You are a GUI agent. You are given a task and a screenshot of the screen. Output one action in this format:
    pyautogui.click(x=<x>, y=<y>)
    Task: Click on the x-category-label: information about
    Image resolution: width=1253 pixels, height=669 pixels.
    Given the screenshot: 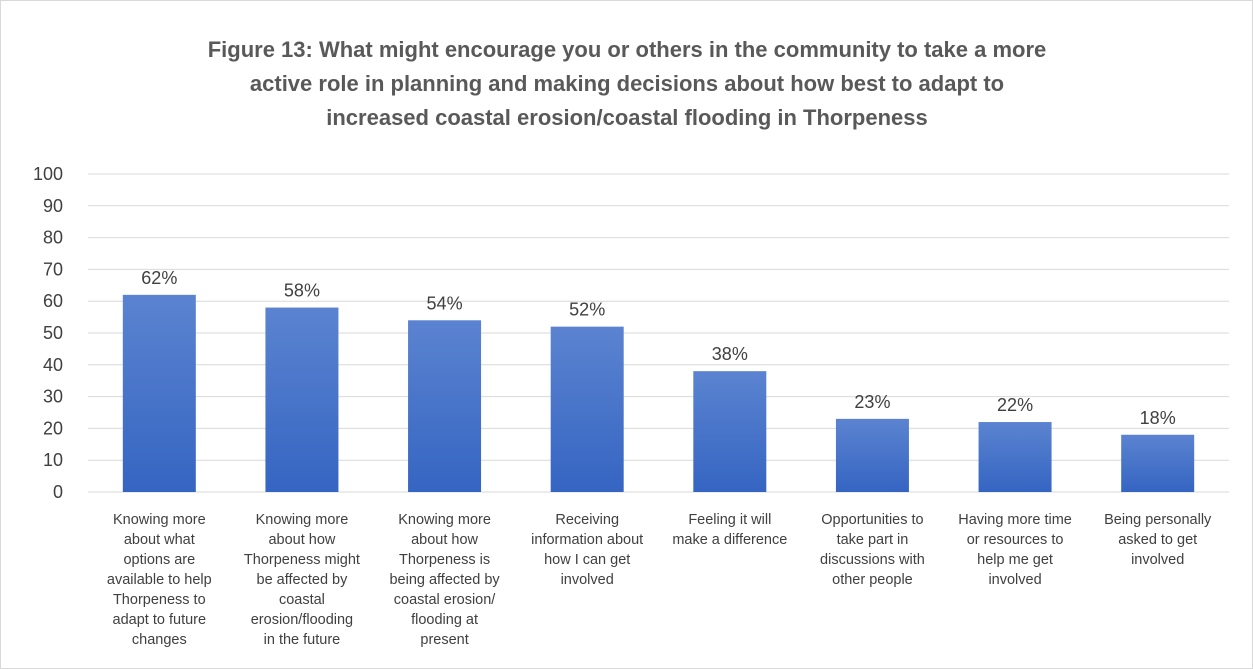 What is the action you would take?
    pyautogui.click(x=587, y=540)
    